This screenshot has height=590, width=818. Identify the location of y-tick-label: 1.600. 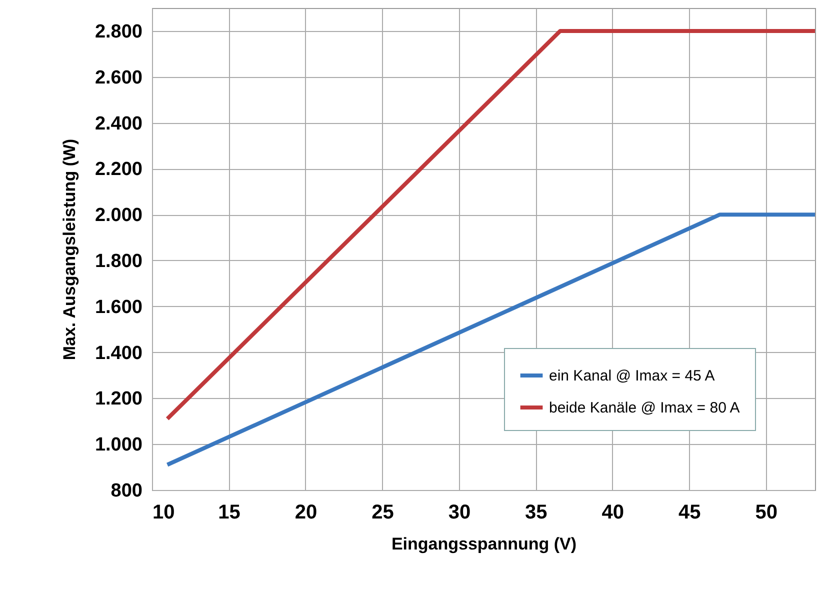
(118, 307).